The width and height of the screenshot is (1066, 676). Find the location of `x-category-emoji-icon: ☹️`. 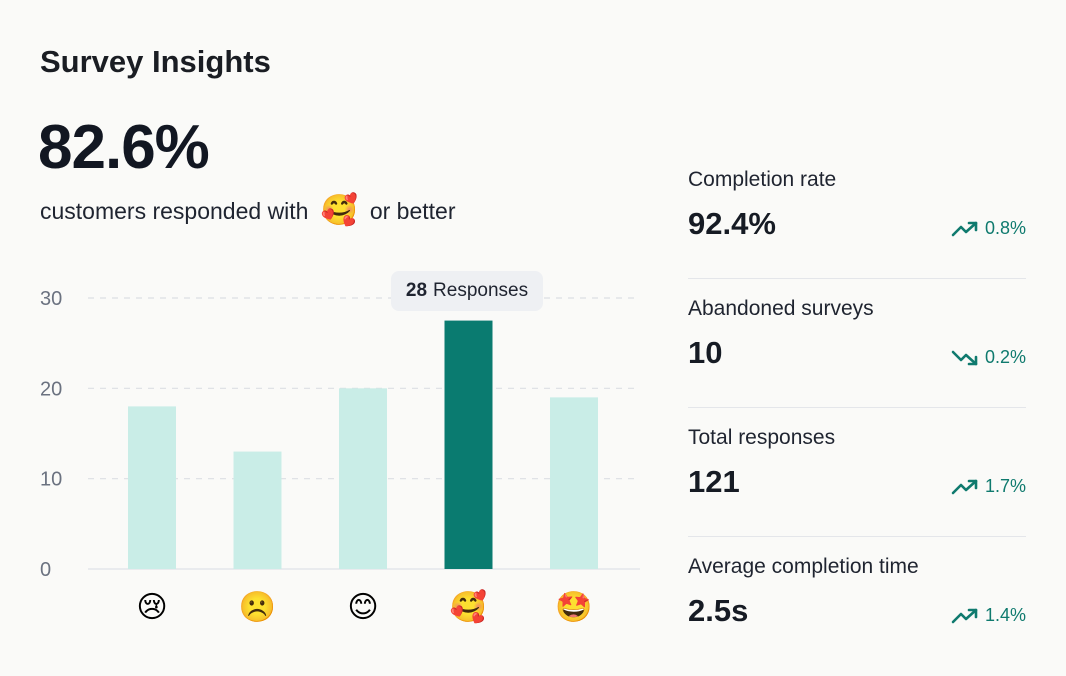

x-category-emoji-icon: ☹️ is located at coordinates (257, 607).